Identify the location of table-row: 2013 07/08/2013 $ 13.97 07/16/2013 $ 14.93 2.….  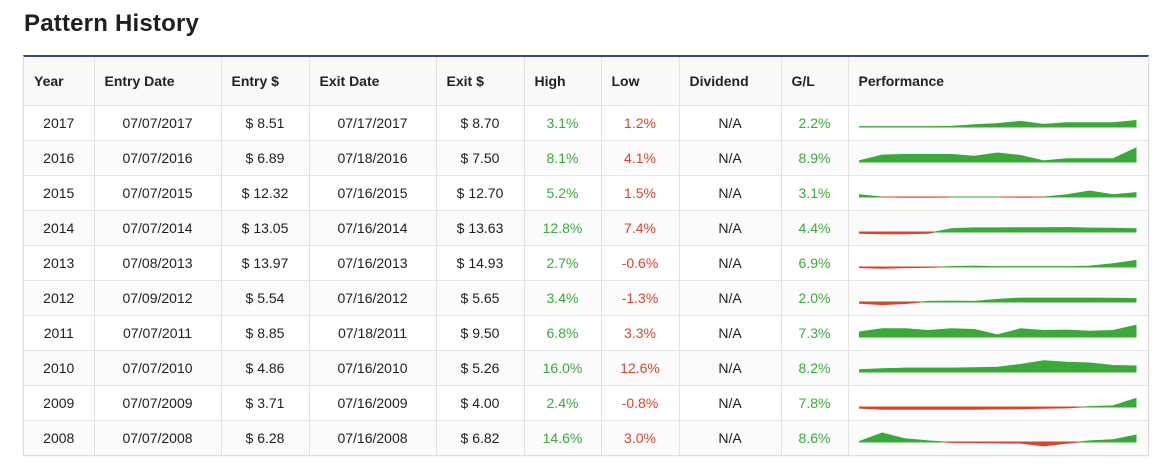
(586, 263).